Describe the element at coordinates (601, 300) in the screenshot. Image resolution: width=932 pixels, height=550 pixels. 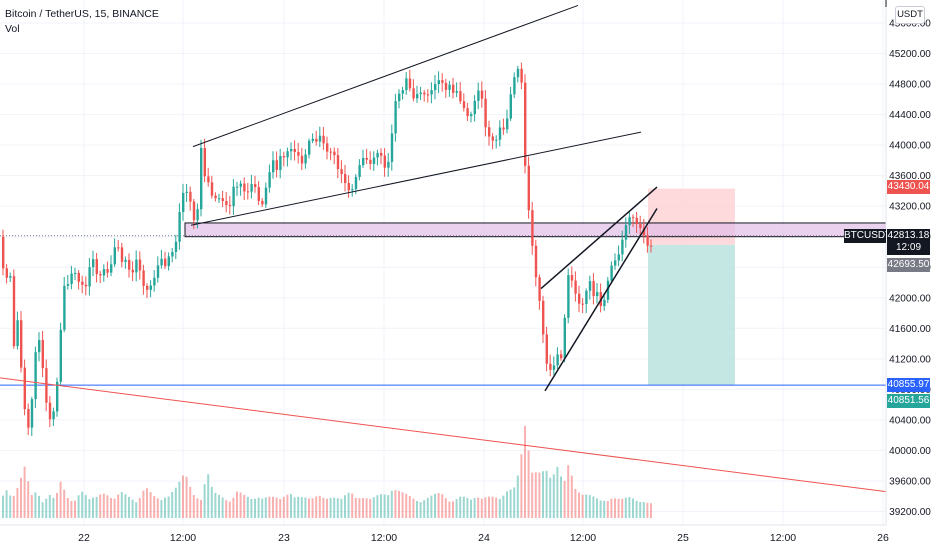
I see `trend-line` at that location.